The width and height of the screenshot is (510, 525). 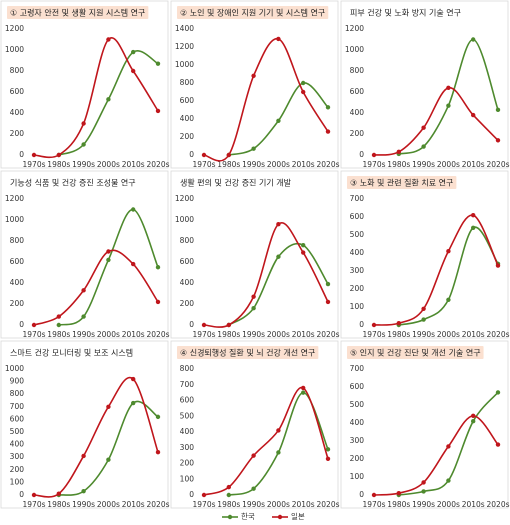 What do you see at coordinates (17, 406) in the screenshot?
I see `y-tick-label: 700` at bounding box center [17, 406].